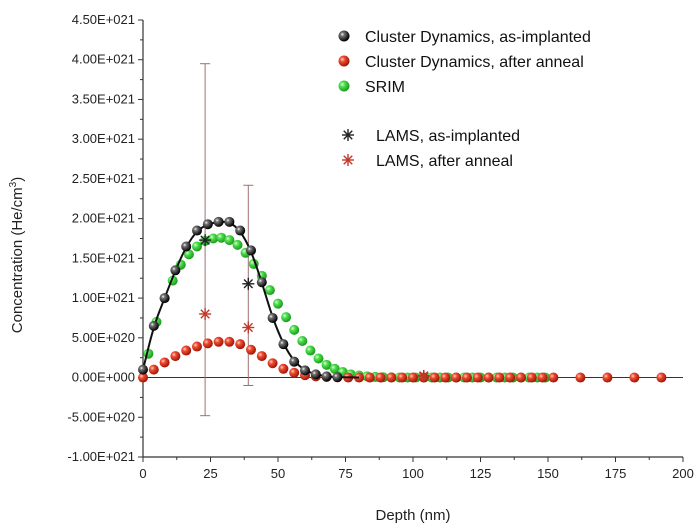 This screenshot has width=700, height=532. I want to click on y-tick-label: -5.00E+020, so click(101, 416).